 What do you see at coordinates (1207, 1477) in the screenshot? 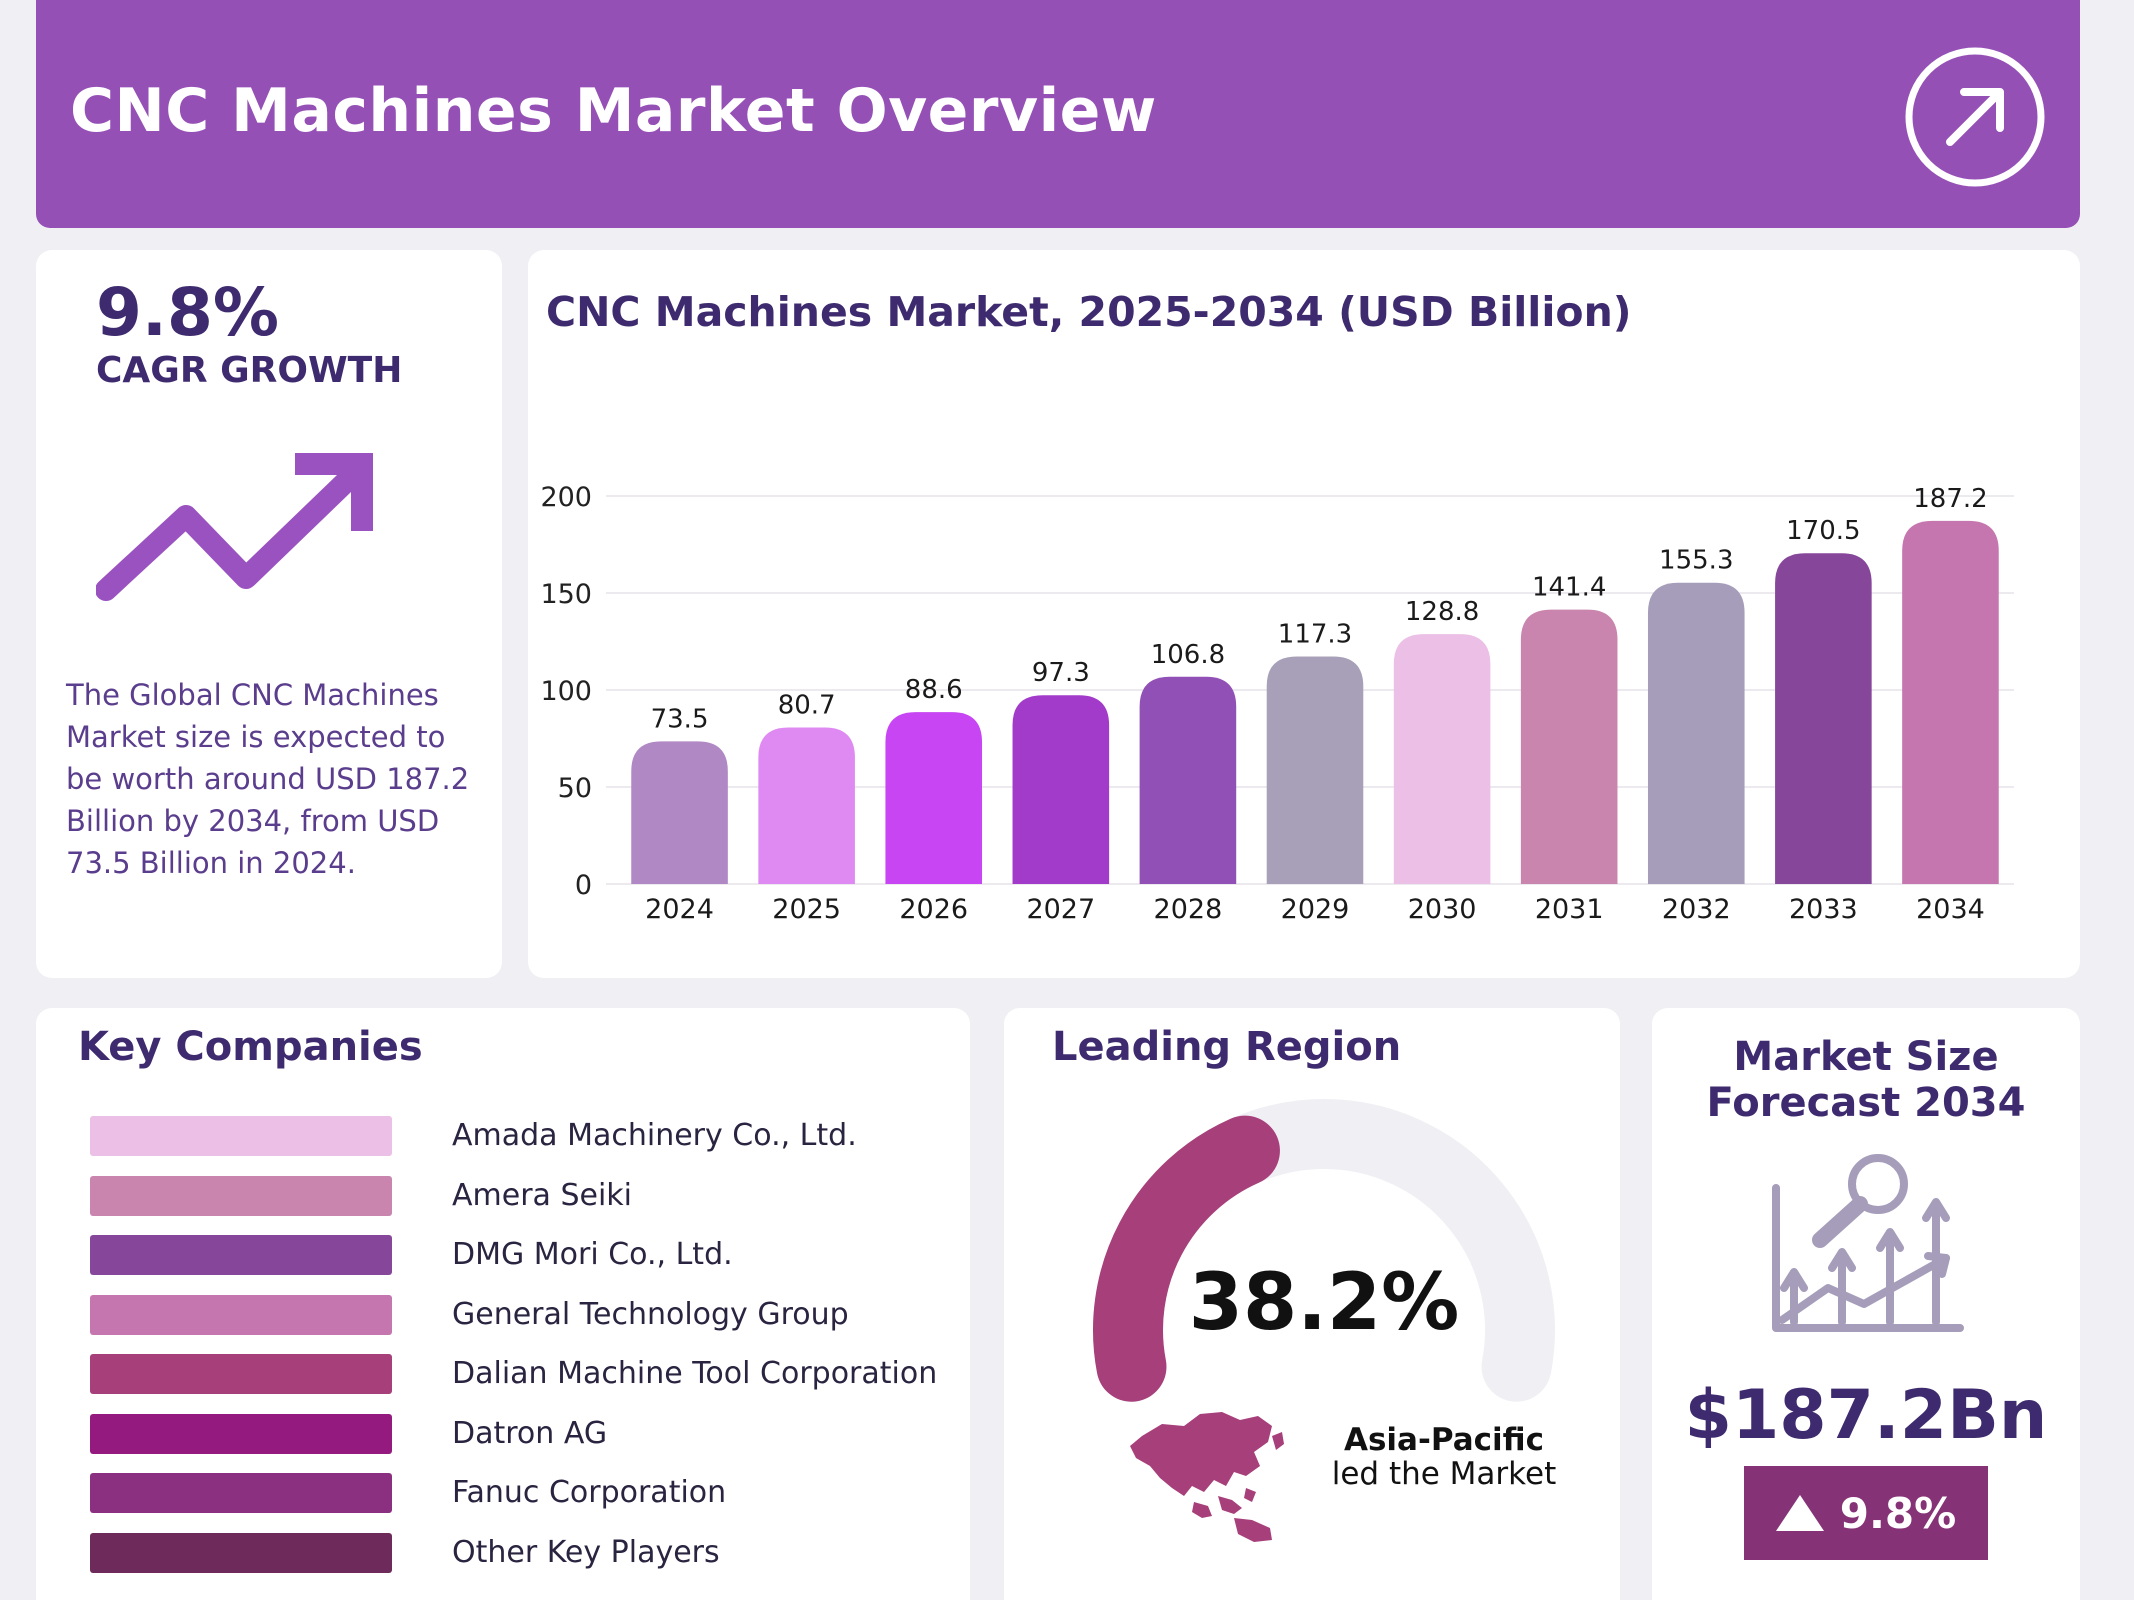
I see `asia-pacific-map-icon` at bounding box center [1207, 1477].